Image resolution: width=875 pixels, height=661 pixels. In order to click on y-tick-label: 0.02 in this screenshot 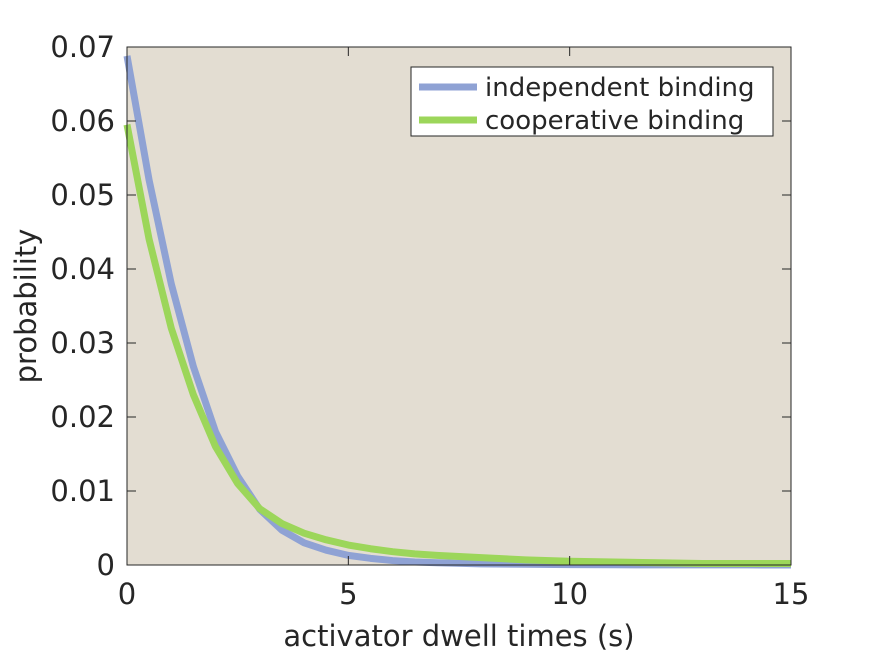, I will do `click(82, 417)`.